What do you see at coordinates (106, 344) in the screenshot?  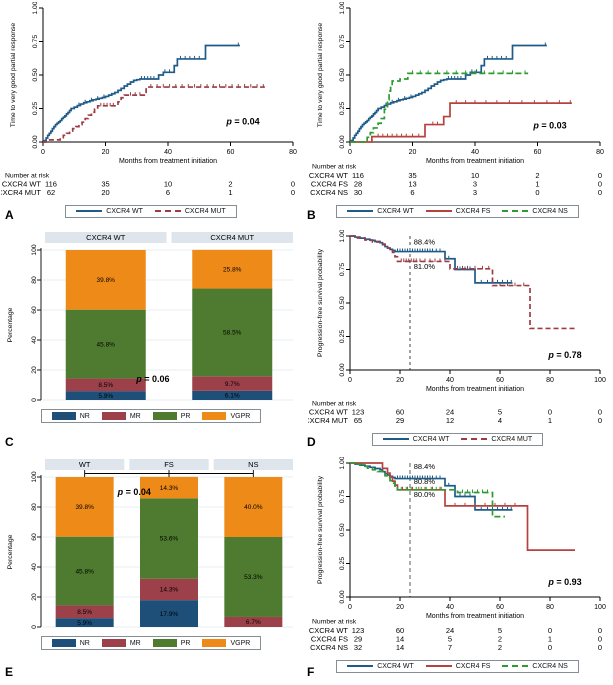 I see `bar-segment-label: 45.8%` at bounding box center [106, 344].